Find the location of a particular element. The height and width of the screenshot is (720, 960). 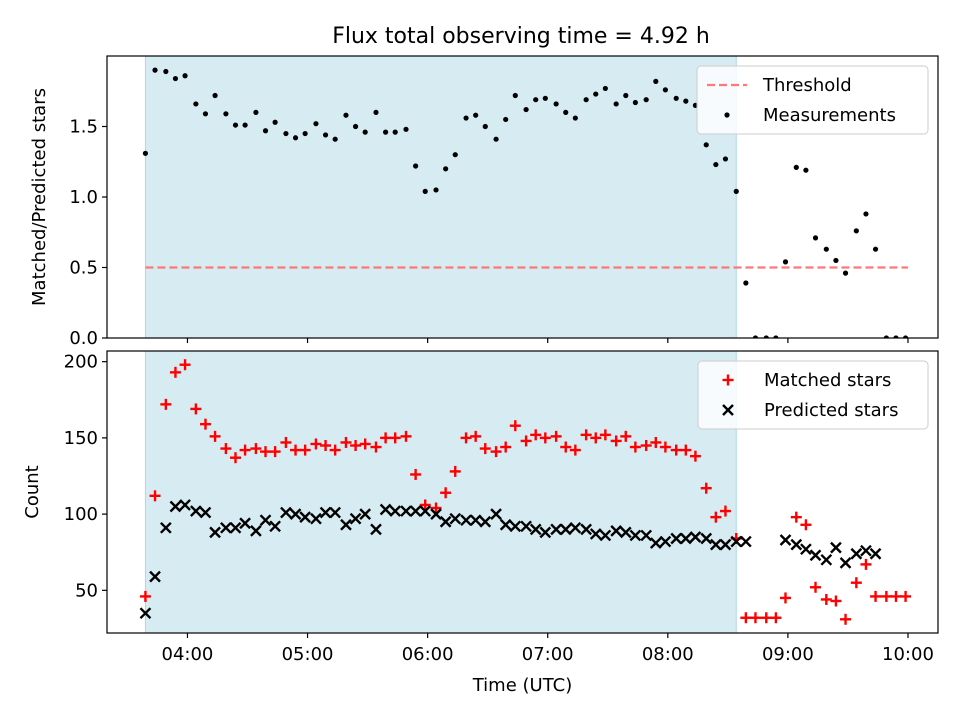

y-tick-label: 50 is located at coordinates (86, 590).